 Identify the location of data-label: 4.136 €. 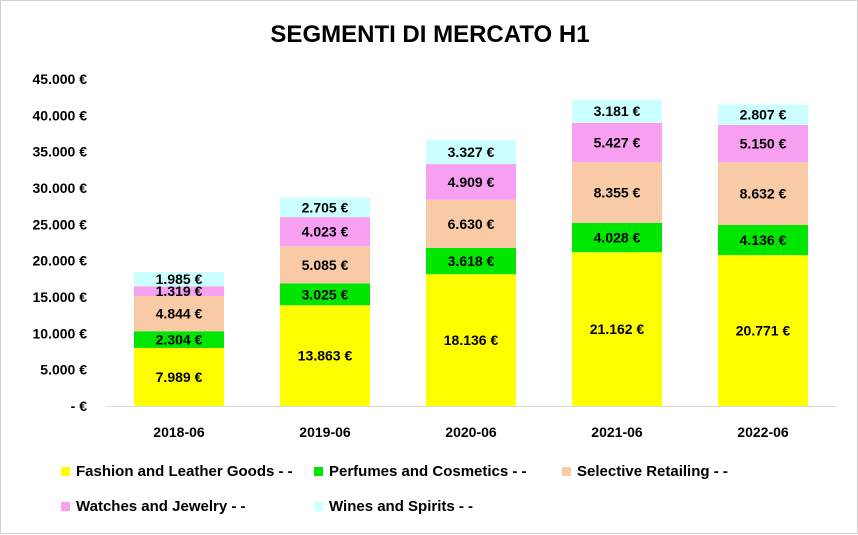
(763, 240).